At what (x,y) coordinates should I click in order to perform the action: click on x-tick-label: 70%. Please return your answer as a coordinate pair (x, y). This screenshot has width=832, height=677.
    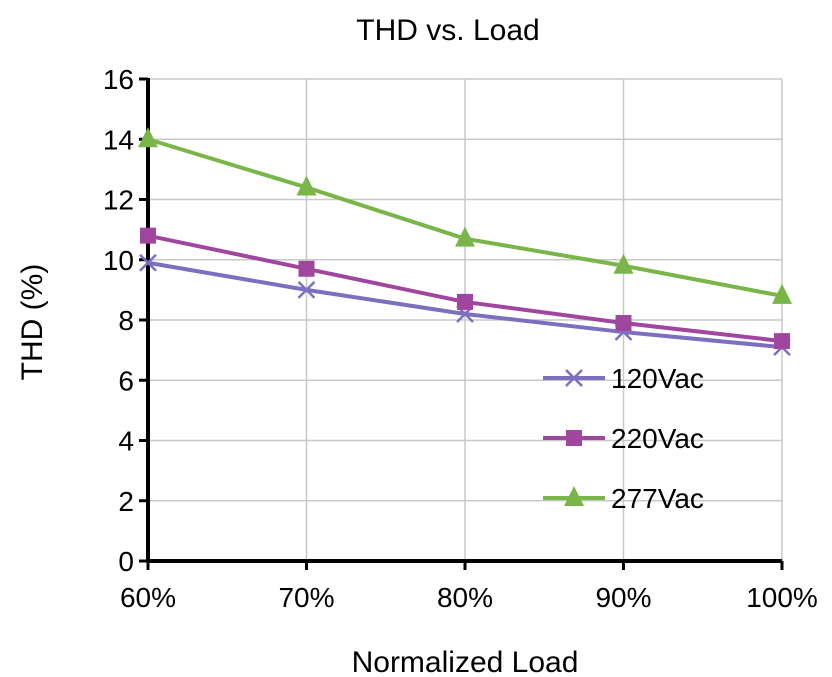
    Looking at the image, I should click on (306, 597).